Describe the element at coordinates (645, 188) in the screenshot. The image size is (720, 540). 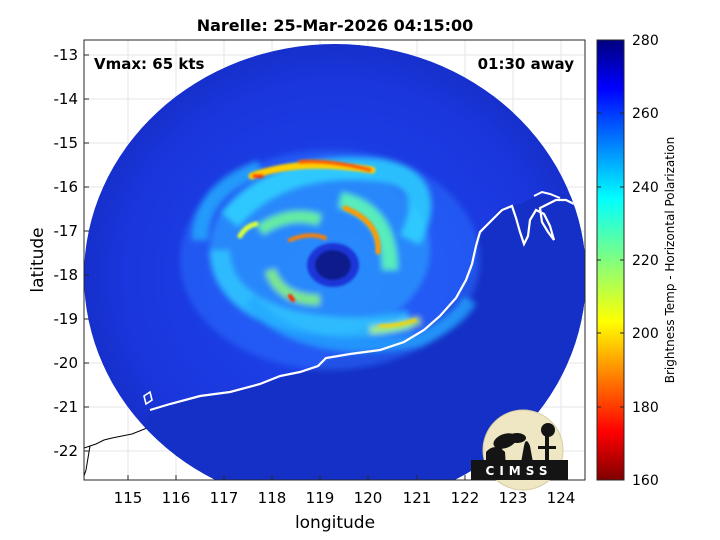
I see `colorbar-tick-label: 240` at that location.